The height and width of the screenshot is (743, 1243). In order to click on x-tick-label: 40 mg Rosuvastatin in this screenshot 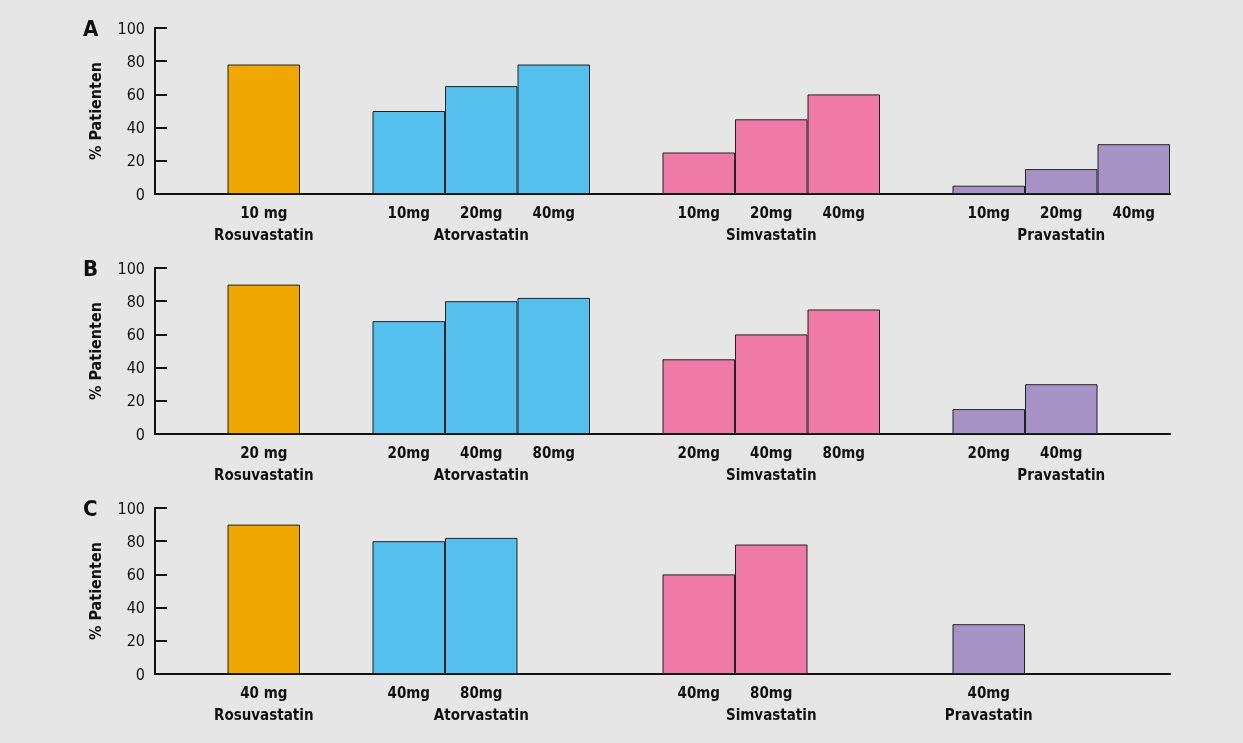, I will do `click(264, 704)`.